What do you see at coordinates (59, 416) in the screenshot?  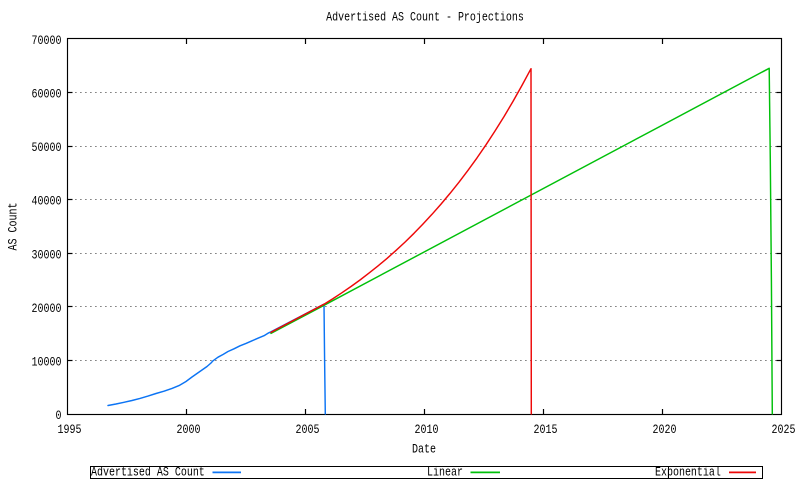 I see `svg-text: 0` at bounding box center [59, 416].